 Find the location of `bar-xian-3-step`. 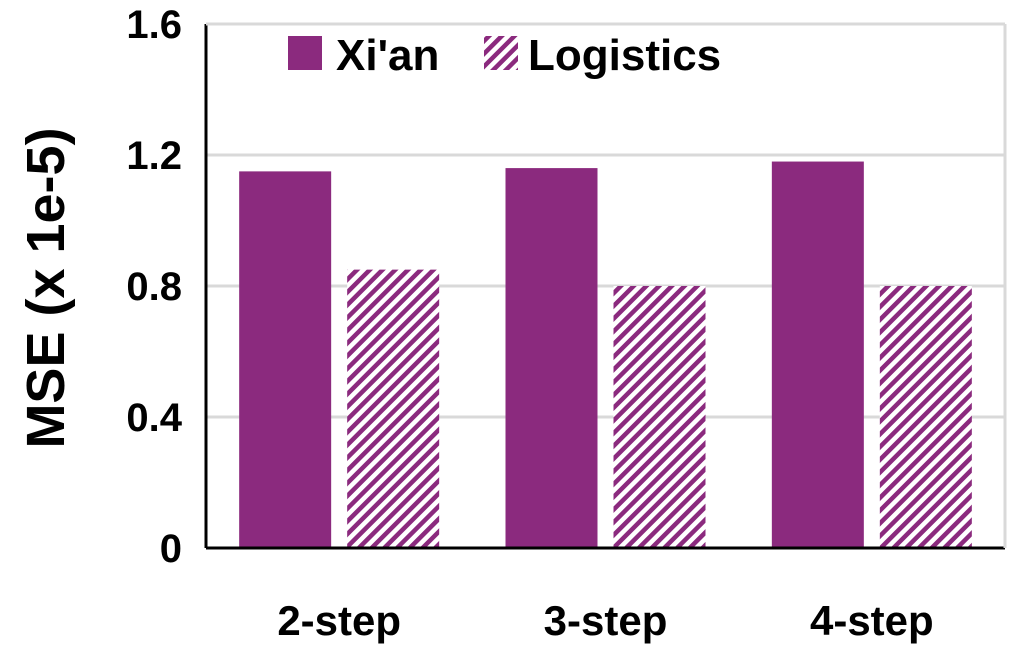

bar-xian-3-step is located at coordinates (551, 358).